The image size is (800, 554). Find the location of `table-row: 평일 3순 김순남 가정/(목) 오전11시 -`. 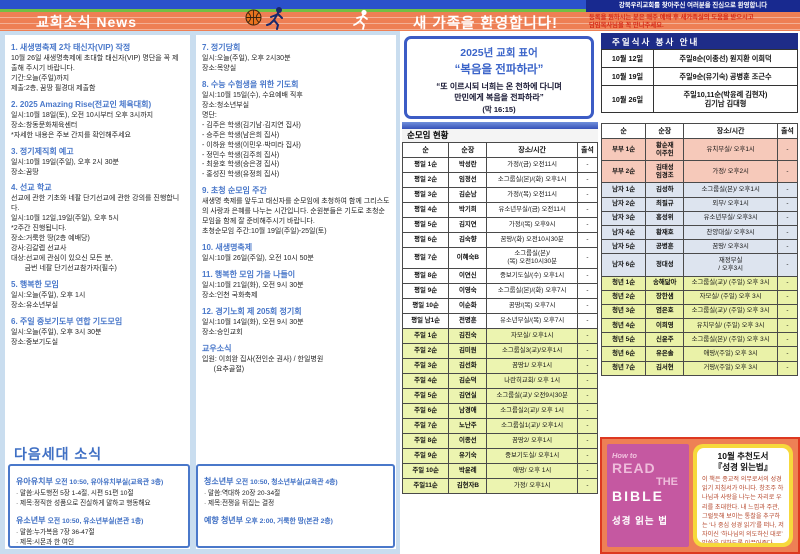

table-row: 평일 3순 김순남 가정/(목) 오전11시 - is located at coordinates (500, 195).